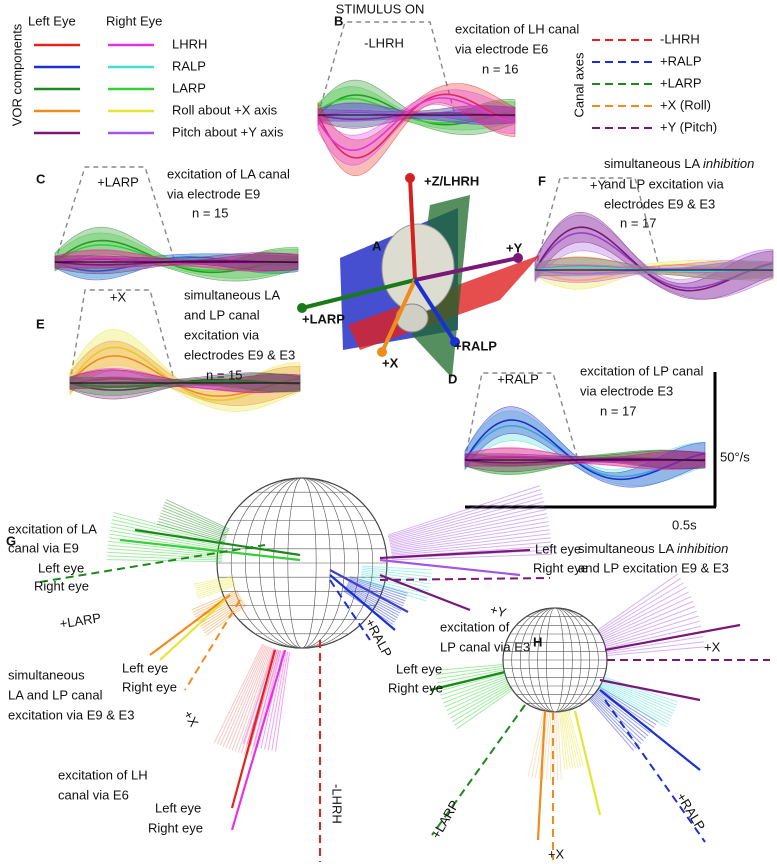  I want to click on panel-letter: E, so click(40, 323).